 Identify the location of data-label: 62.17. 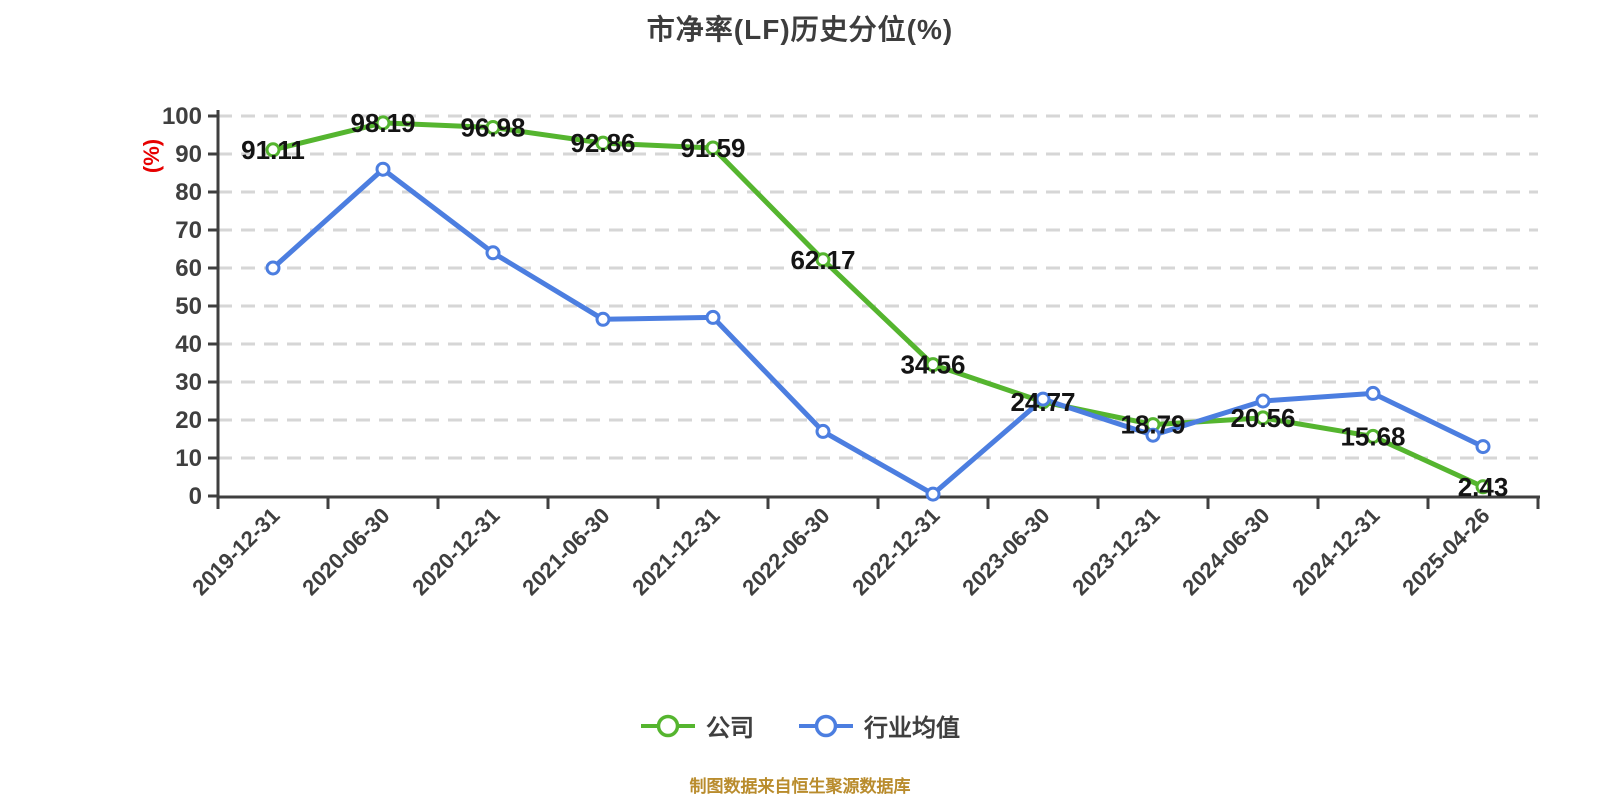
(822, 260).